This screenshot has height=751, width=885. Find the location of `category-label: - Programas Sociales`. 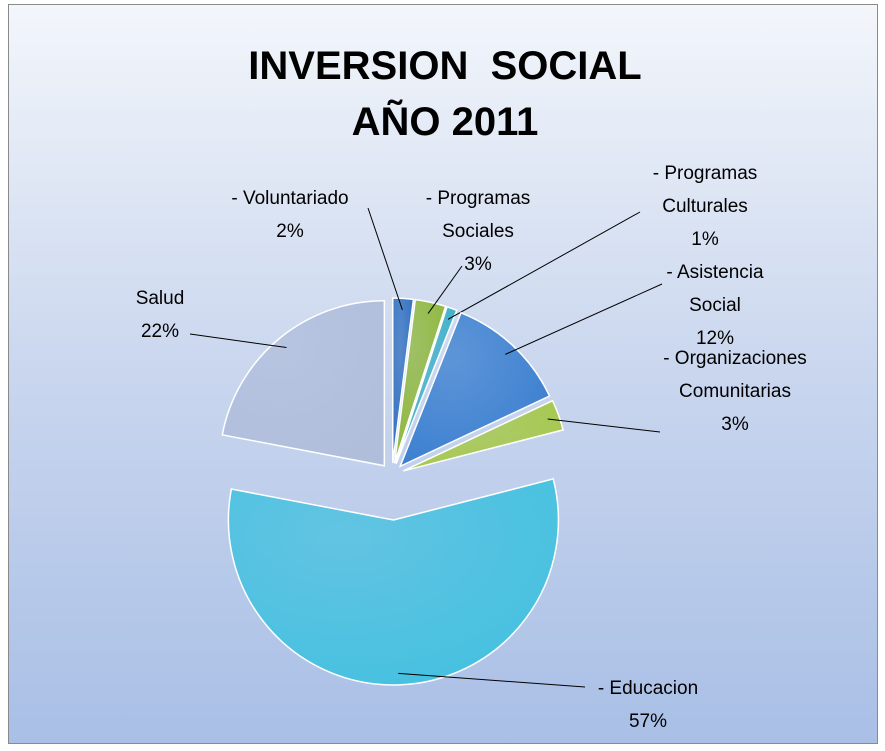

category-label: - Programas Sociales is located at coordinates (478, 215).